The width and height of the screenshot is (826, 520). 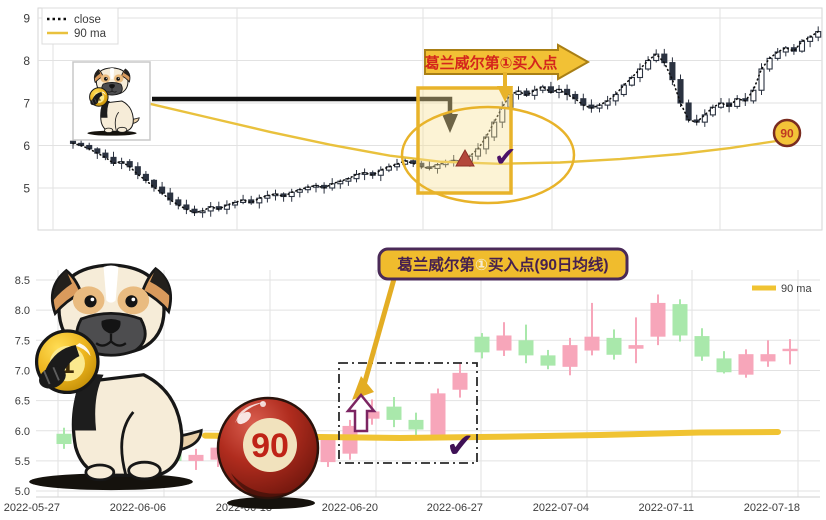 I want to click on title-banner-shape, so click(x=503, y=264).